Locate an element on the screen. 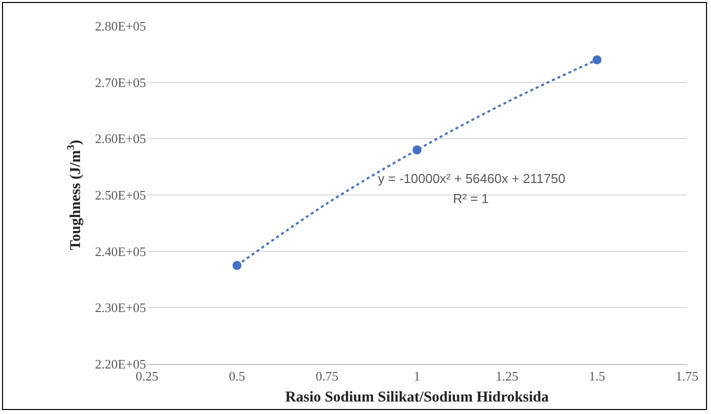 Image resolution: width=711 pixels, height=414 pixels. y-tick-label: 2.30E+05 is located at coordinates (120, 308).